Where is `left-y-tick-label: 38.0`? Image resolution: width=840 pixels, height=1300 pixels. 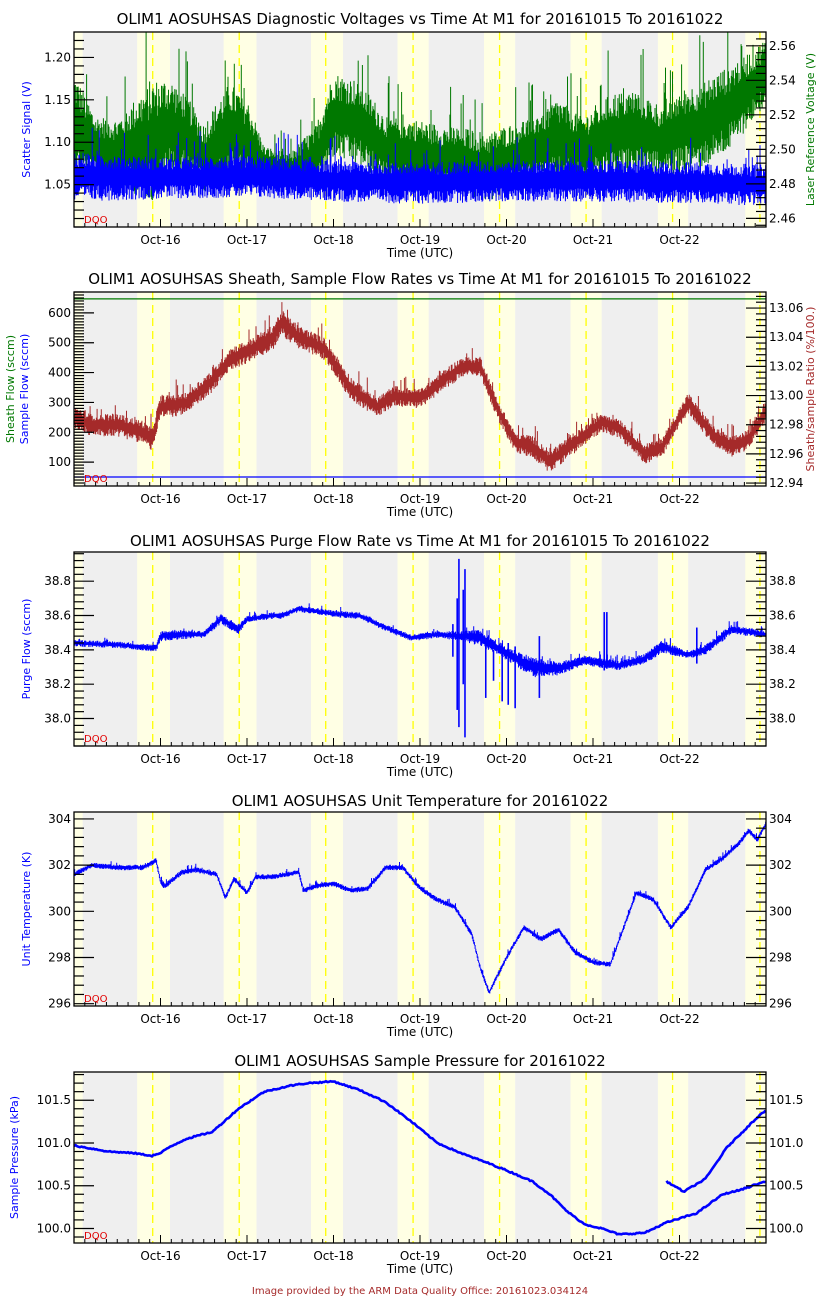 left-y-tick-label: 38.0 is located at coordinates (57, 719).